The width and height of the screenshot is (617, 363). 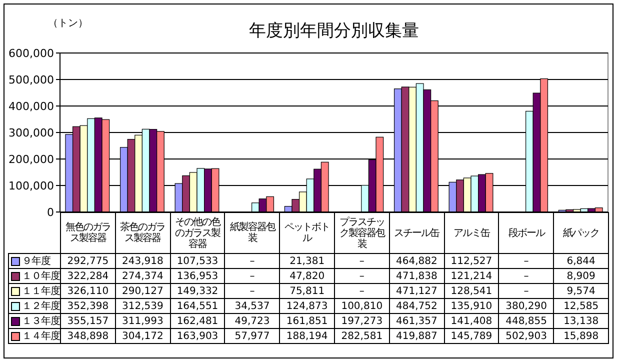 What do you see at coordinates (88, 306) in the screenshot?
I see `data-label: 352,398` at bounding box center [88, 306].